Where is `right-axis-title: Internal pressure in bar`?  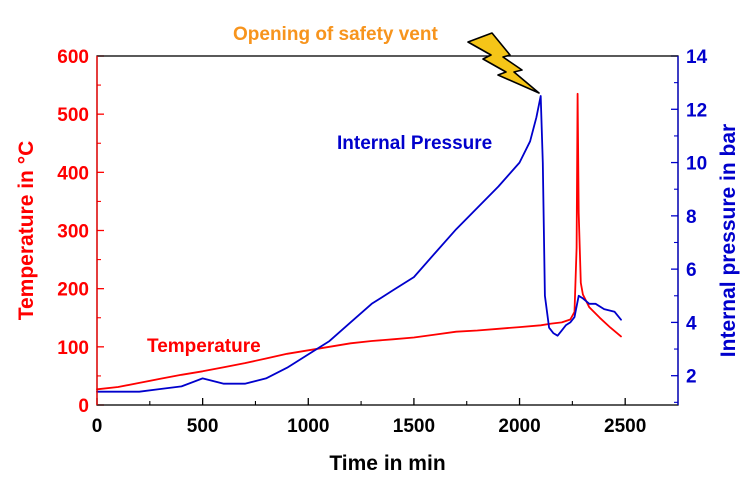 right-axis-title: Internal pressure in bar is located at coordinates (728, 240).